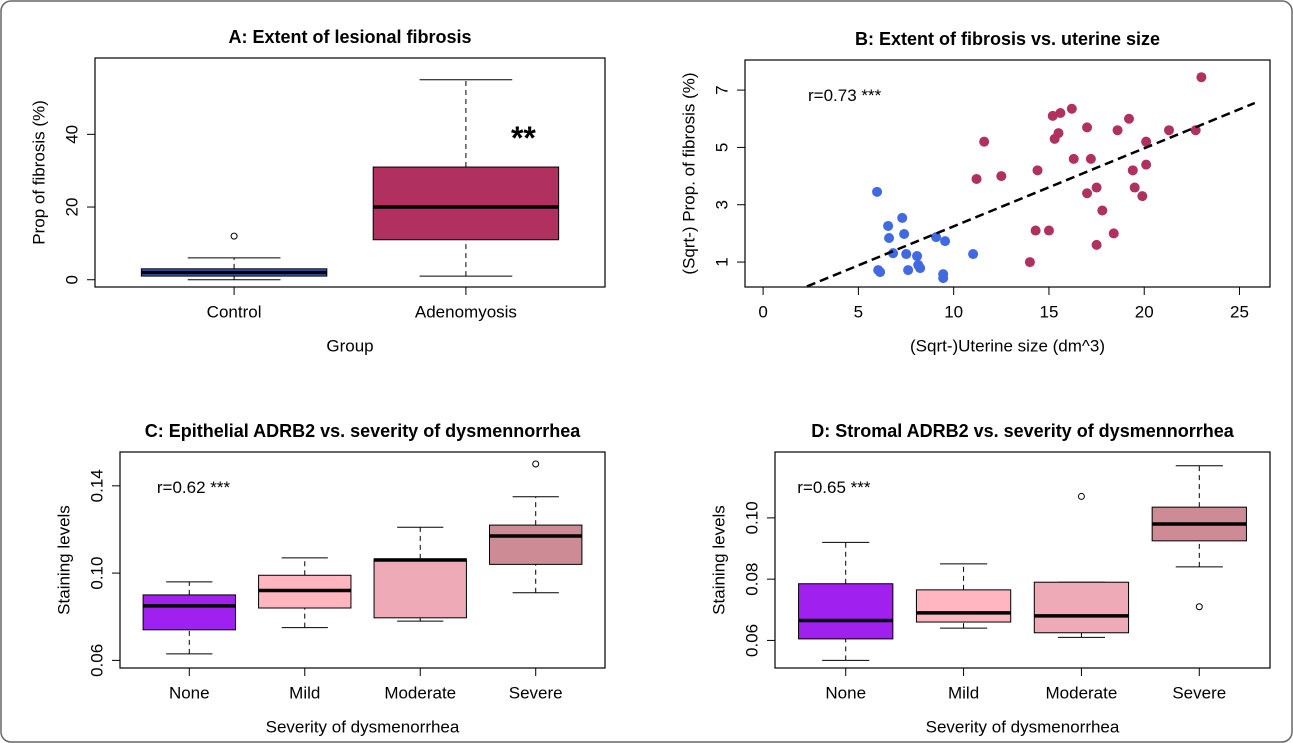 The width and height of the screenshot is (1293, 743). I want to click on x-tick-label: 10, so click(953, 311).